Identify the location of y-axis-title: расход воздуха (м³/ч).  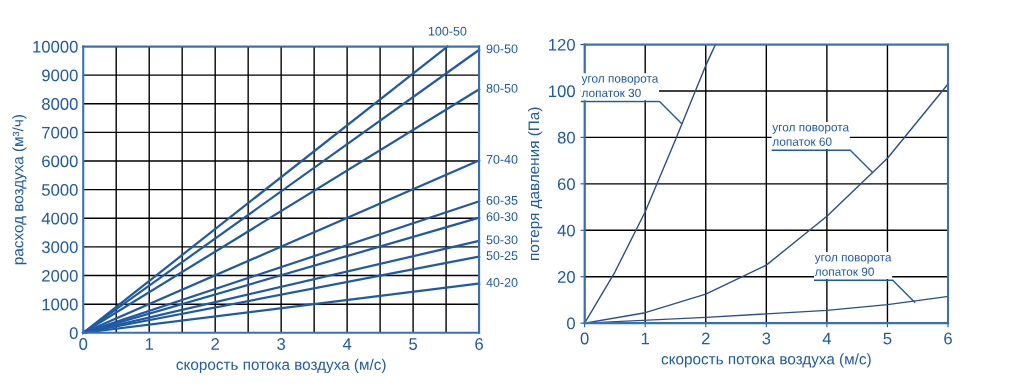
(19, 190).